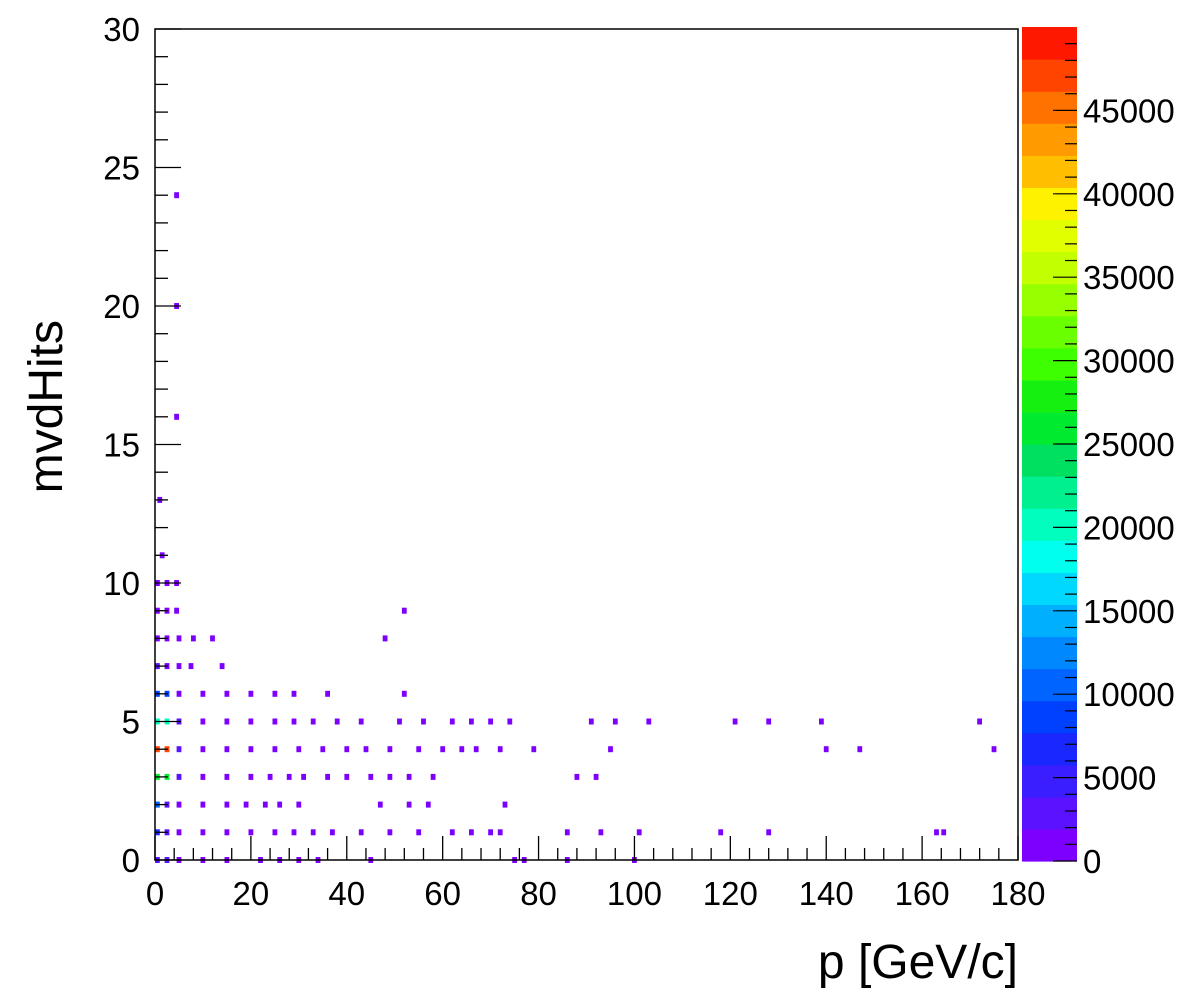  I want to click on y-tick-label: 15, so click(121, 445).